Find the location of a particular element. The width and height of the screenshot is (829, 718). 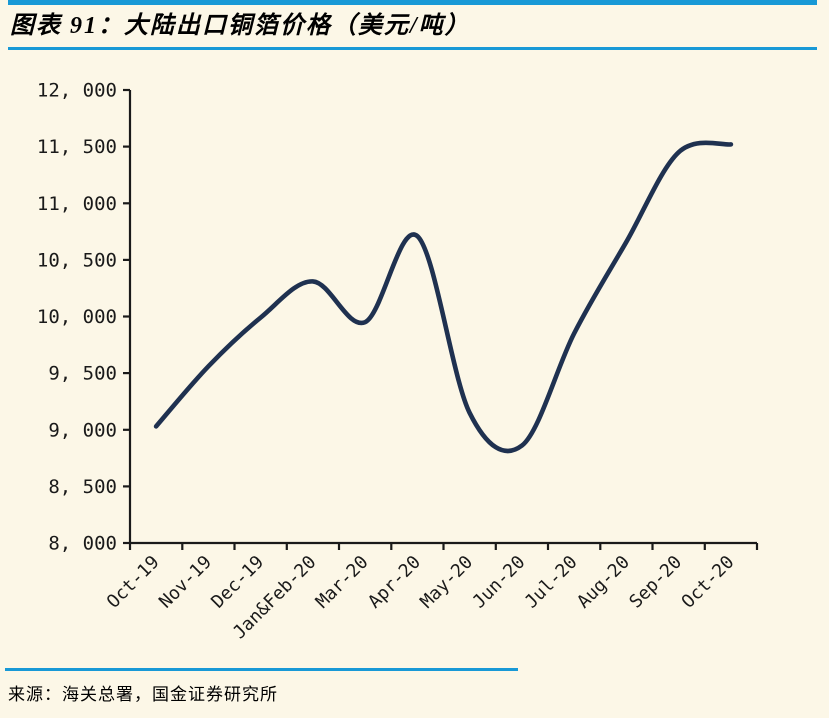

source-note: 来源：海关总署，国金证券研究所 is located at coordinates (143, 694).